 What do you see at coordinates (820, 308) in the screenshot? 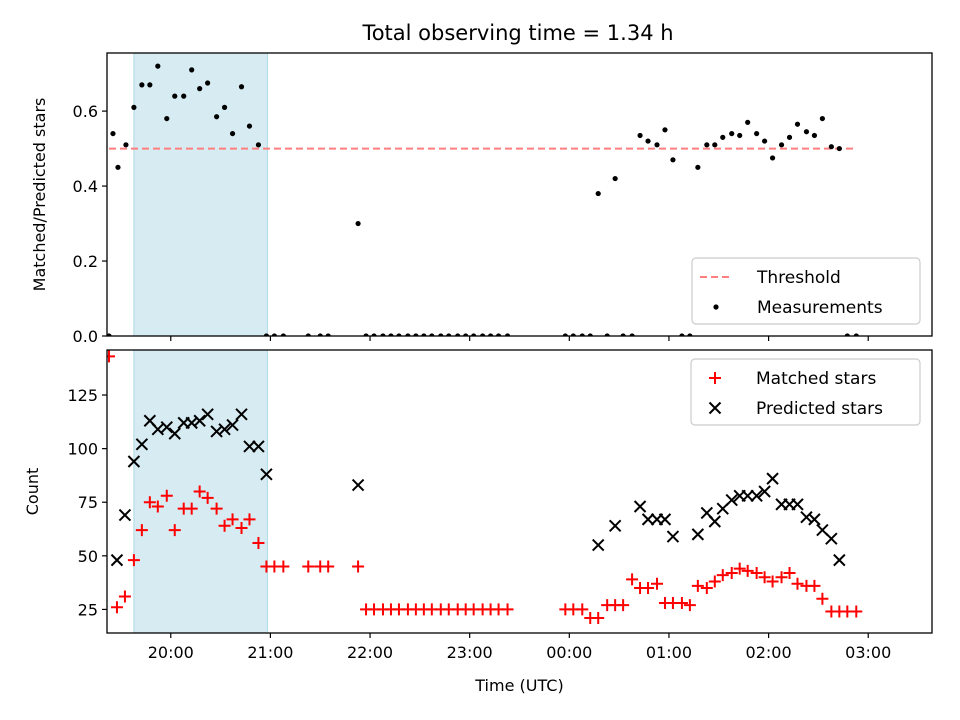
I see `legend-label: Measurements` at bounding box center [820, 308].